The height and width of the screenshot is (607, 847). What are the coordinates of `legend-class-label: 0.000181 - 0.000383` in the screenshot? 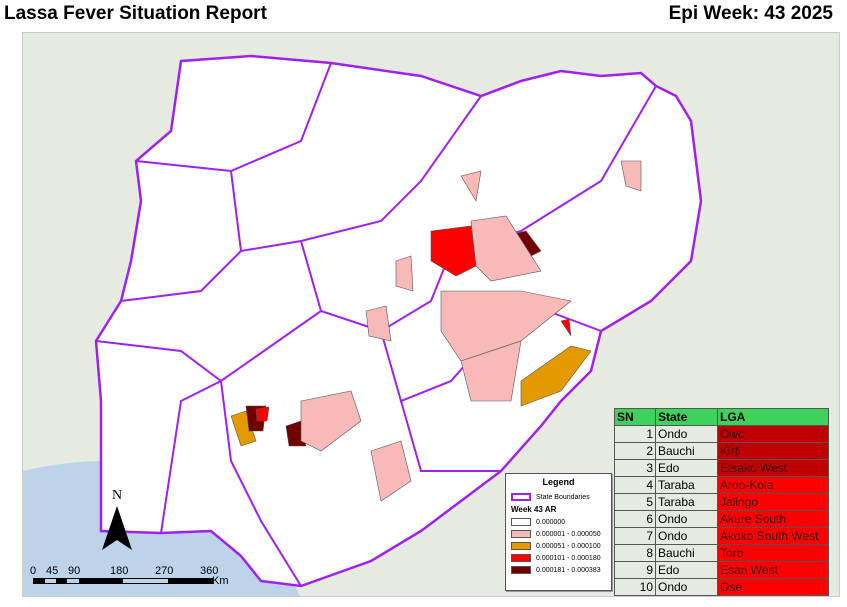 It's located at (568, 570).